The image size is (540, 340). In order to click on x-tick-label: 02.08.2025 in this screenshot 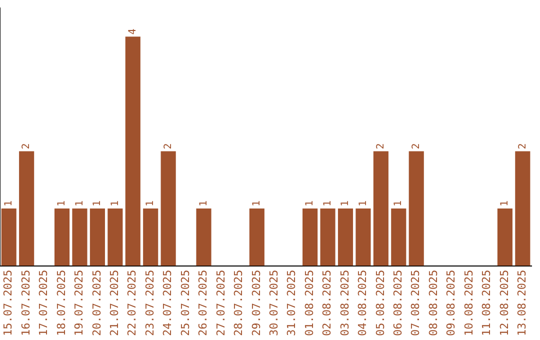, I will do `click(327, 303)`.